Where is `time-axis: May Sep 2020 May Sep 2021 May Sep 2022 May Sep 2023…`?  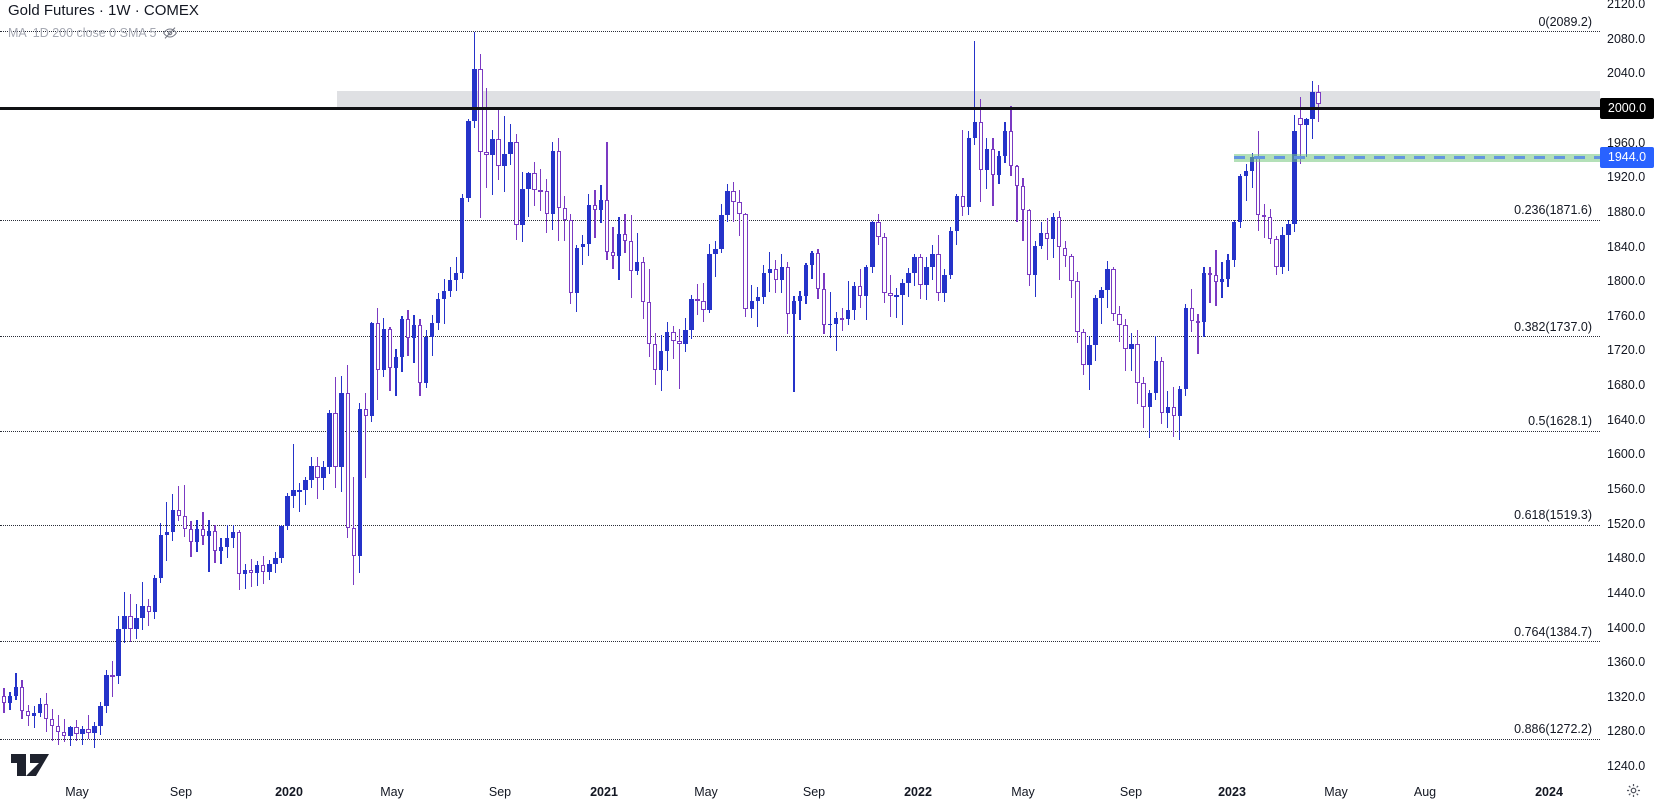
time-axis: May Sep 2020 May Sep 2021 May Sep 2022 May Sep 2023… is located at coordinates (827, 794).